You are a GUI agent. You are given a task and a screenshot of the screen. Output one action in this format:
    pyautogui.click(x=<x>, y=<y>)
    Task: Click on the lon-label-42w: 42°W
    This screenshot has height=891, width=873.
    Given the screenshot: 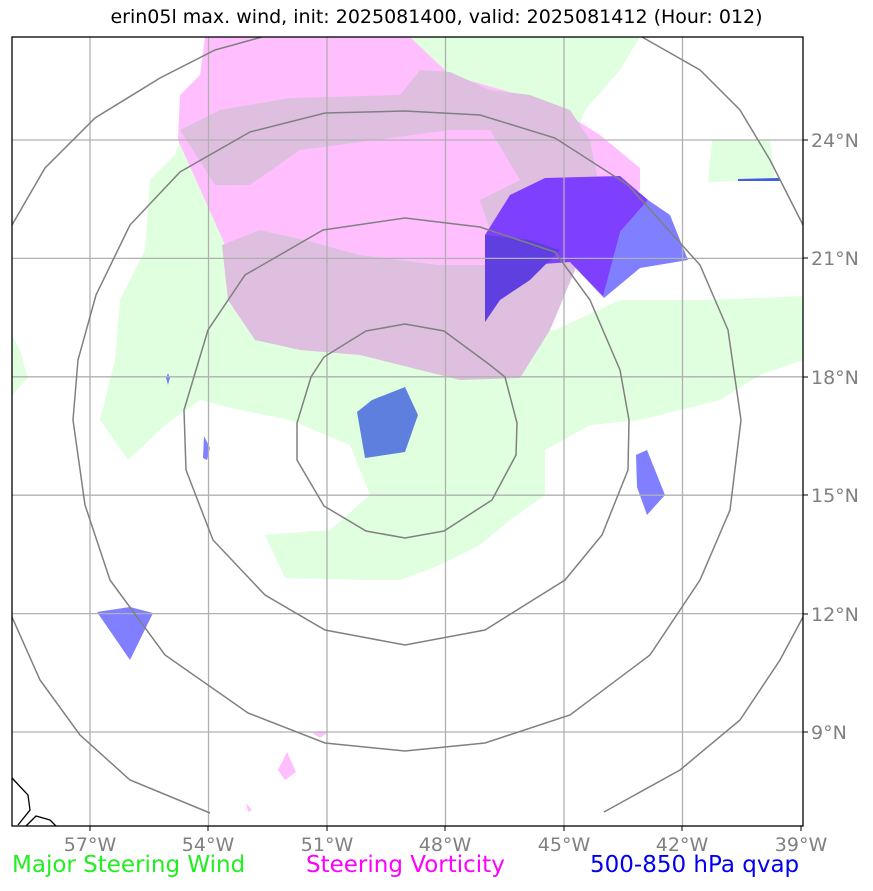 What is the action you would take?
    pyautogui.click(x=682, y=845)
    